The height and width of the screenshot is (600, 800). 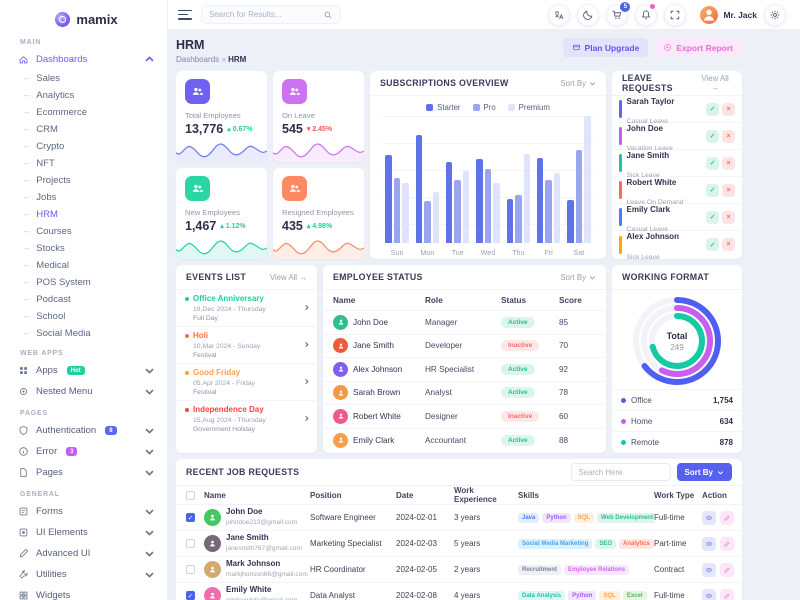 What do you see at coordinates (377, 393) in the screenshot?
I see `employee-name: Sarah Brown` at bounding box center [377, 393].